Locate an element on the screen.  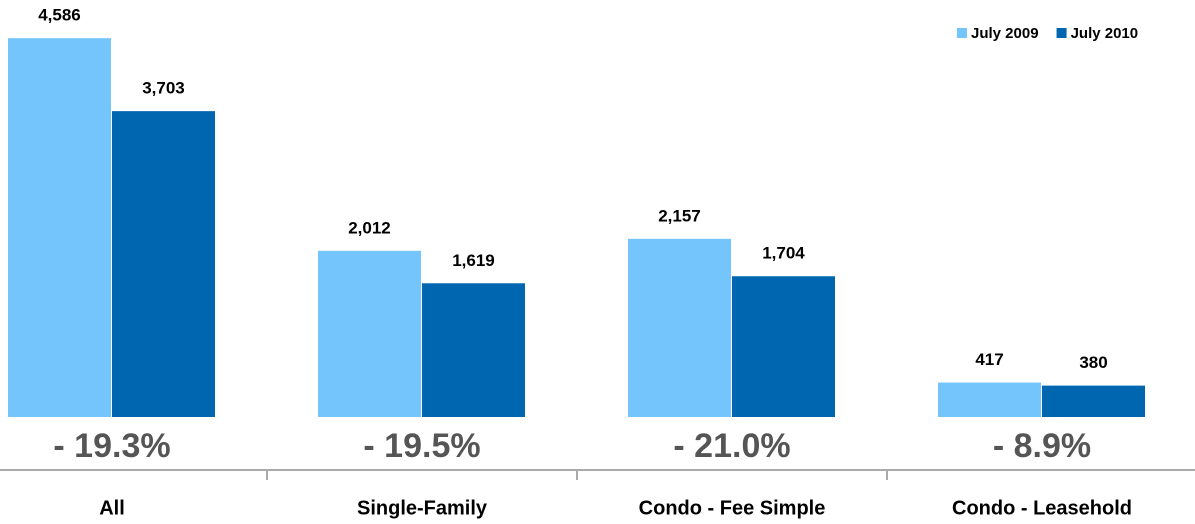
x-tick-label: Single-Family is located at coordinates (422, 508).